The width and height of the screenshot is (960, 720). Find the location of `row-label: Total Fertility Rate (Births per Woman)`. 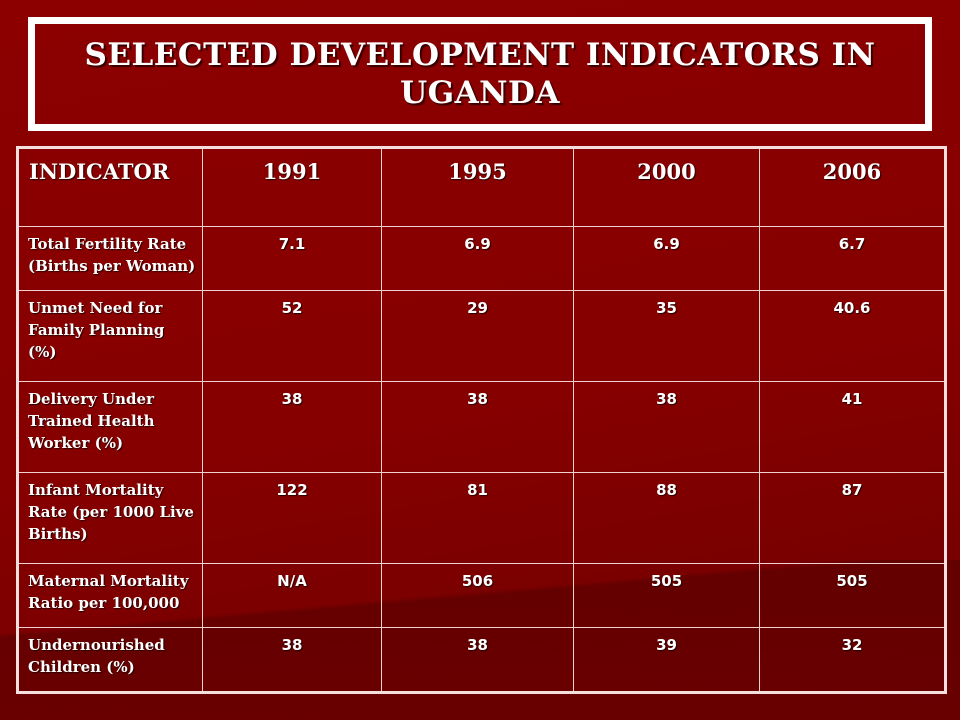

row-label: Total Fertility Rate (Births per Woman) is located at coordinates (110, 258).